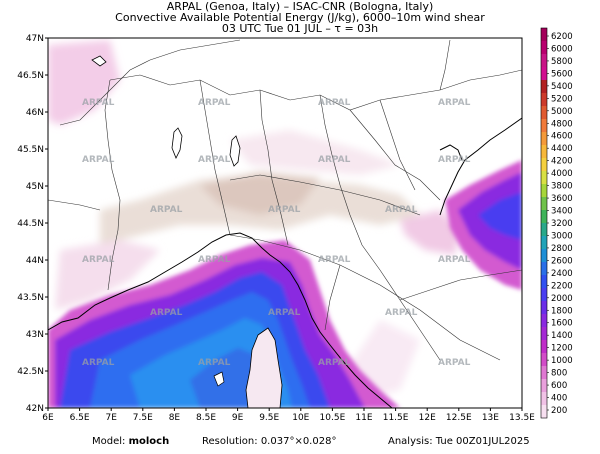 The height and width of the screenshot is (454, 600). Describe the element at coordinates (35, 187) in the screenshot. I see `lat-tick-label: 45N` at that location.